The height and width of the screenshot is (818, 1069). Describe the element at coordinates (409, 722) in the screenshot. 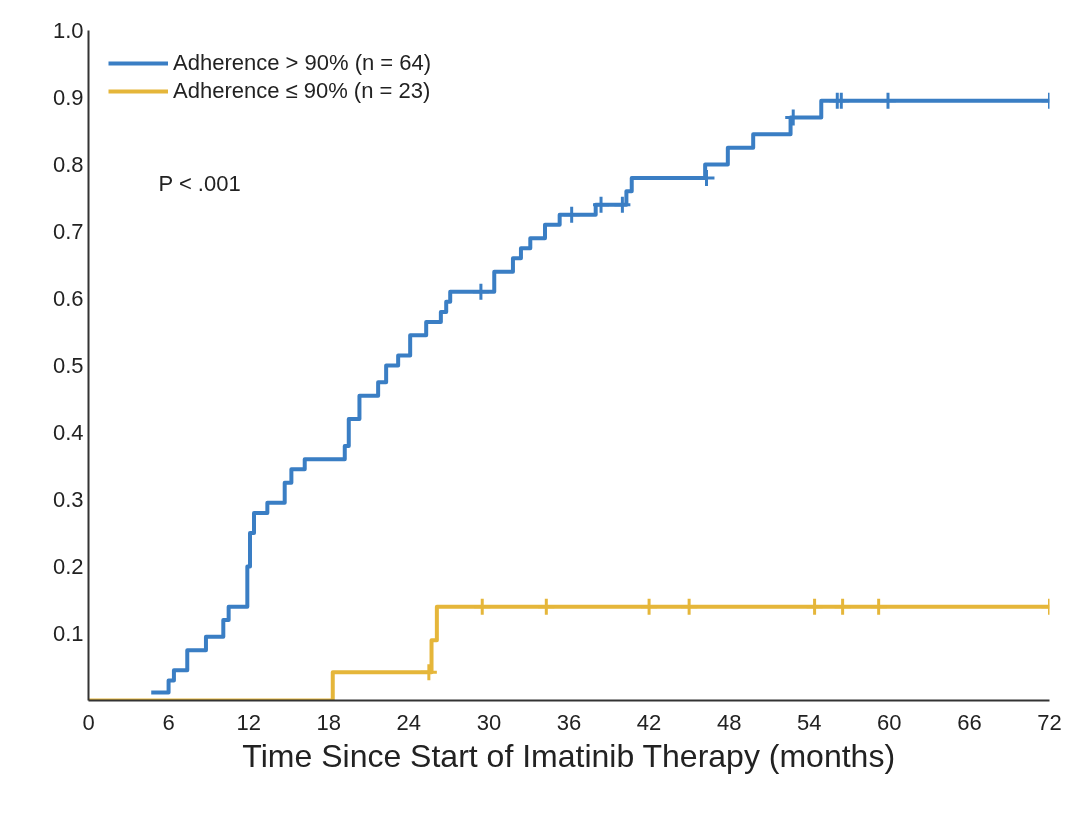

I see `x-tick-label: 24` at that location.